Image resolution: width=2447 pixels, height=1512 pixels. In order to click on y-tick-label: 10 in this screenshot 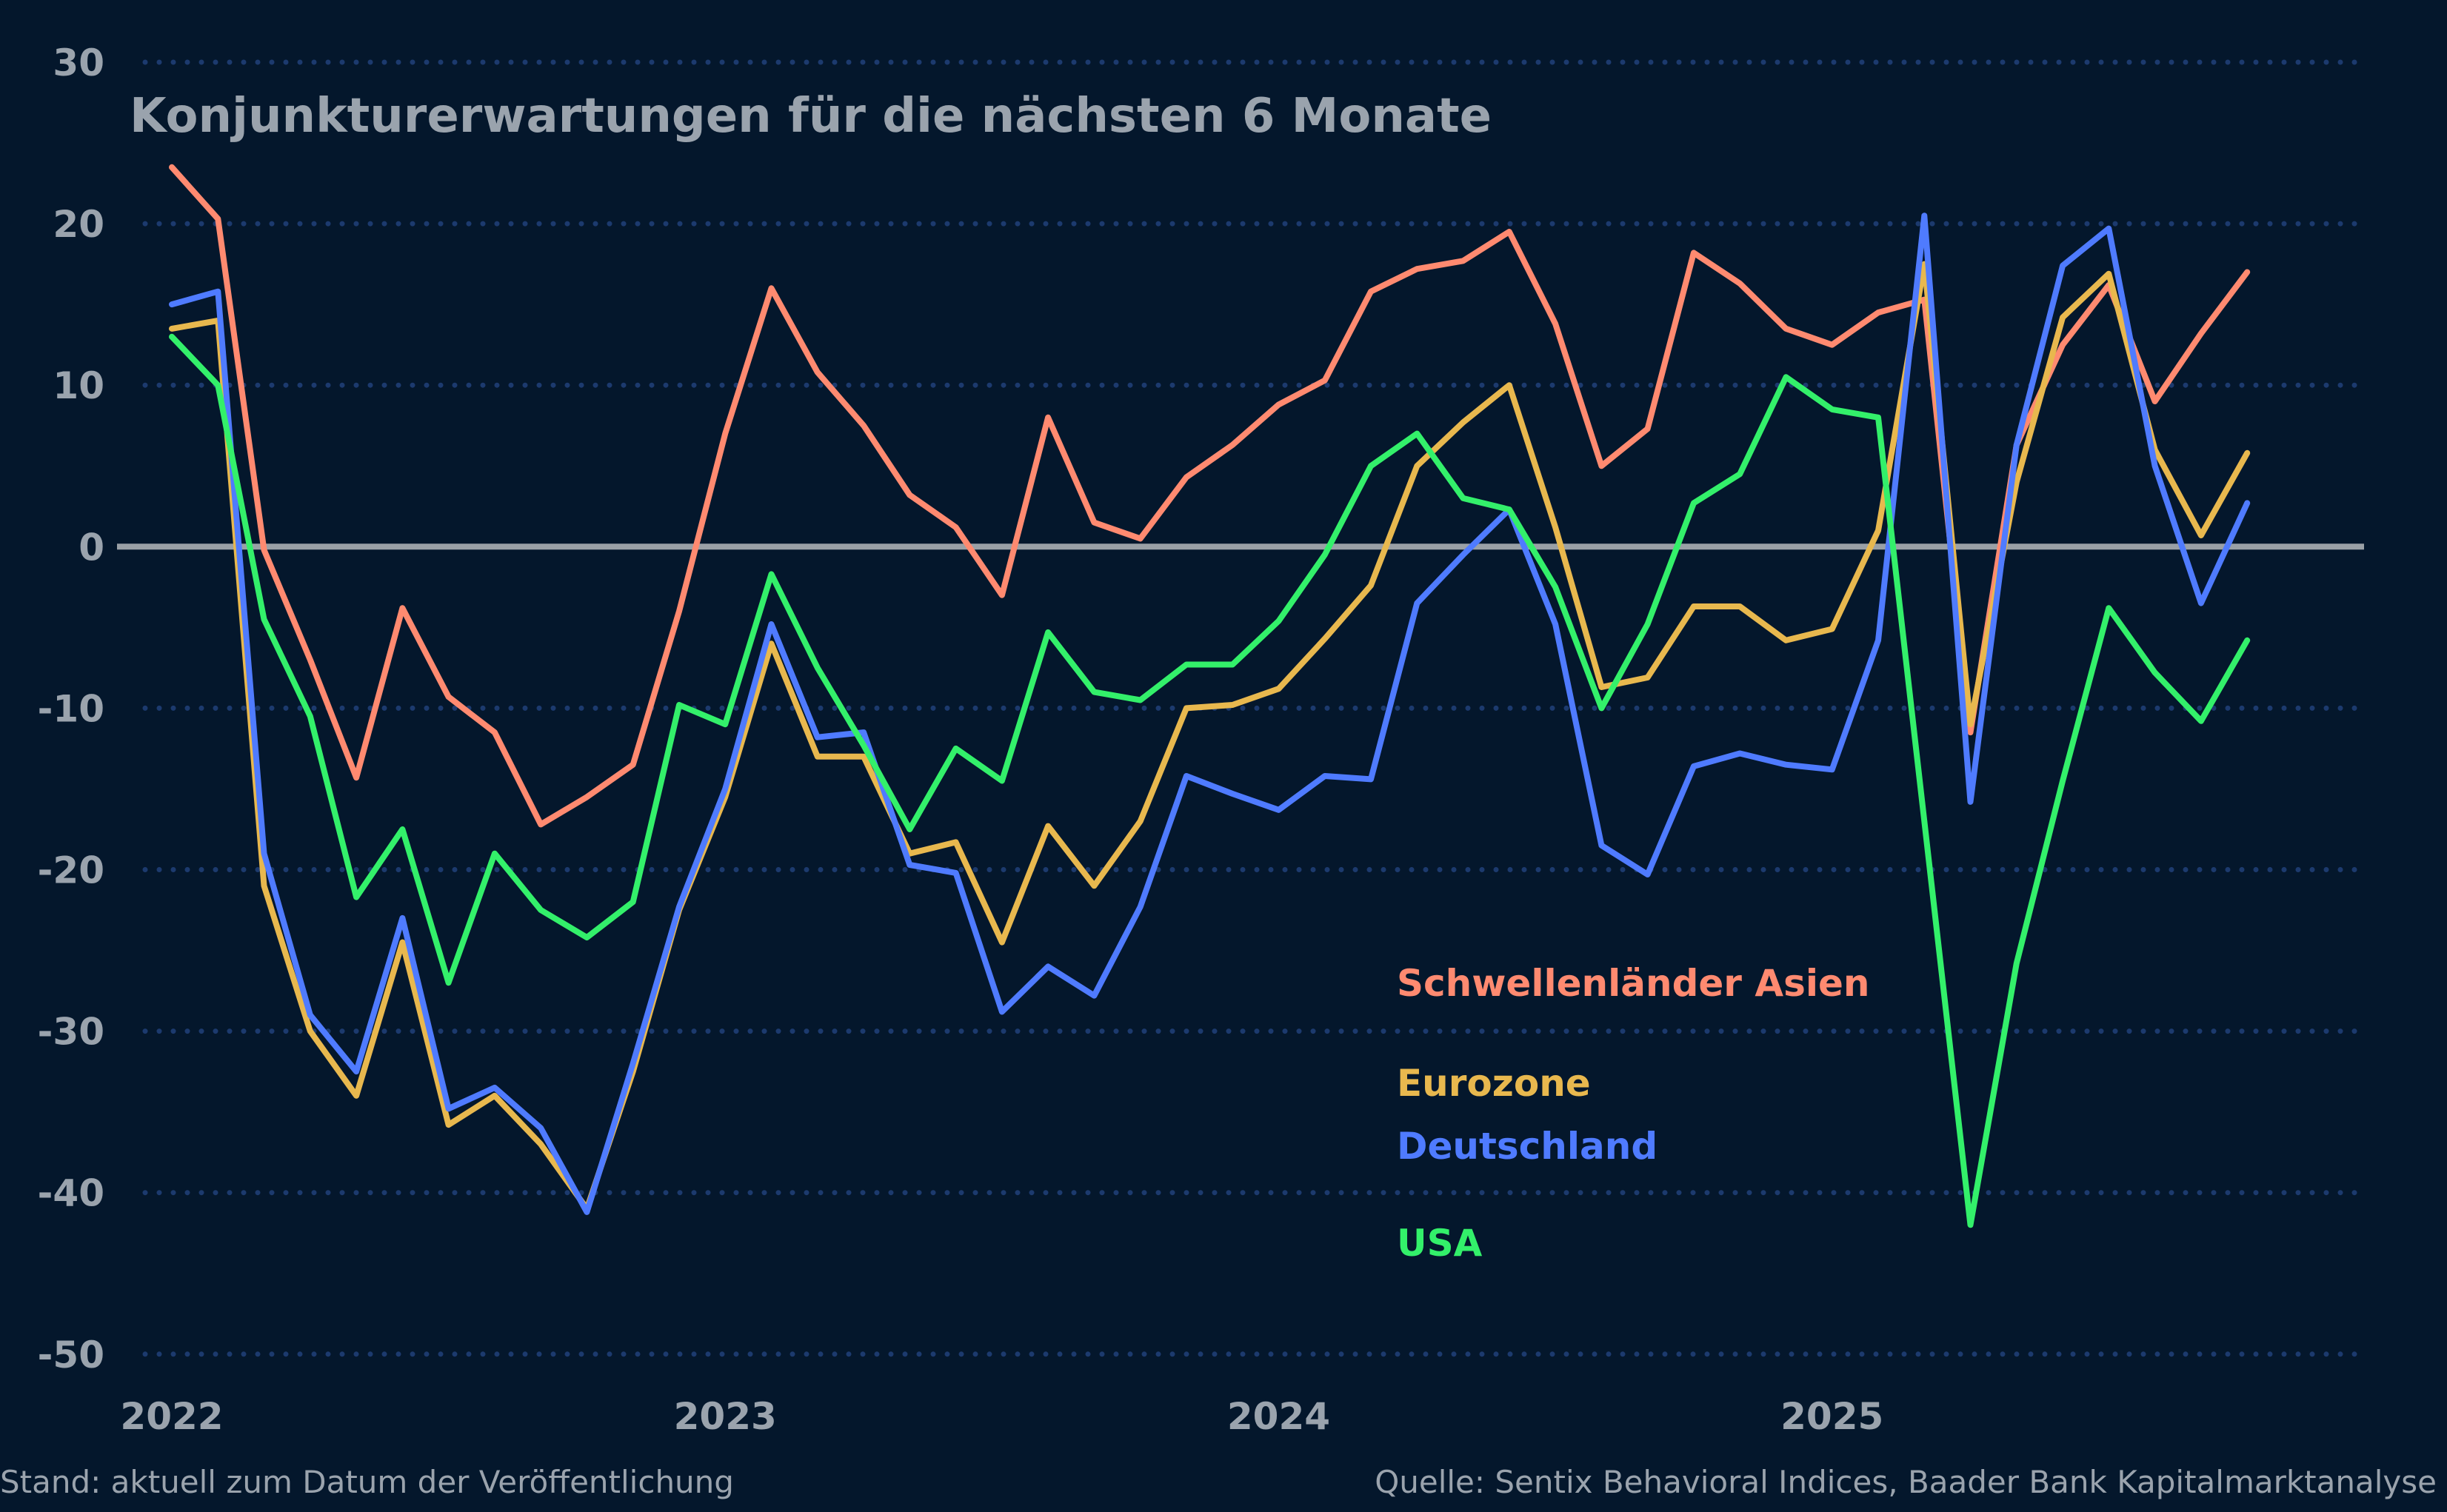, I will do `click(78, 385)`.